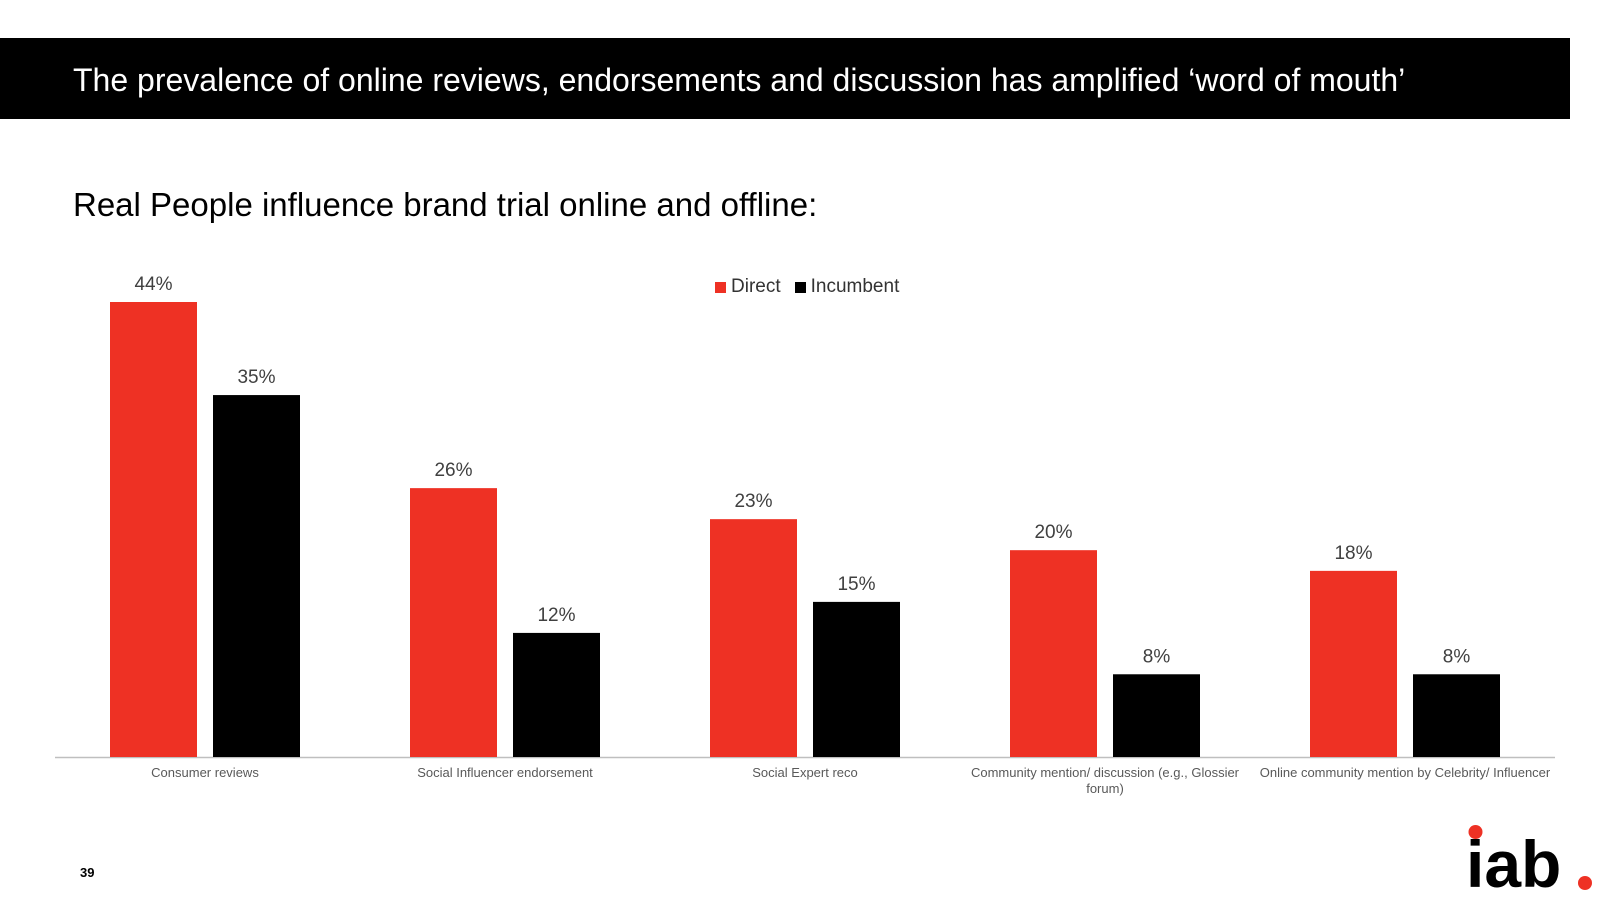  I want to click on legend-swatch-incumbent, so click(800, 287).